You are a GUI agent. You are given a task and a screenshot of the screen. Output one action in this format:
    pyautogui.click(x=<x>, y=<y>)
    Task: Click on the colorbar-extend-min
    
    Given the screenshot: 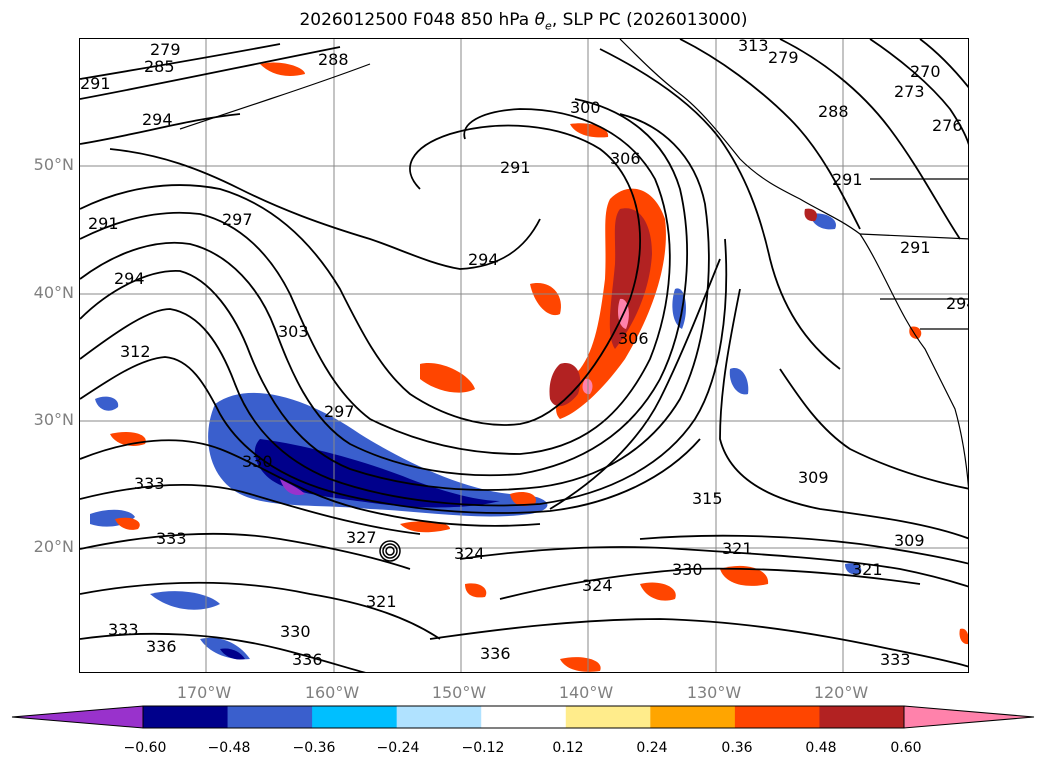 What is the action you would take?
    pyautogui.click(x=77, y=717)
    